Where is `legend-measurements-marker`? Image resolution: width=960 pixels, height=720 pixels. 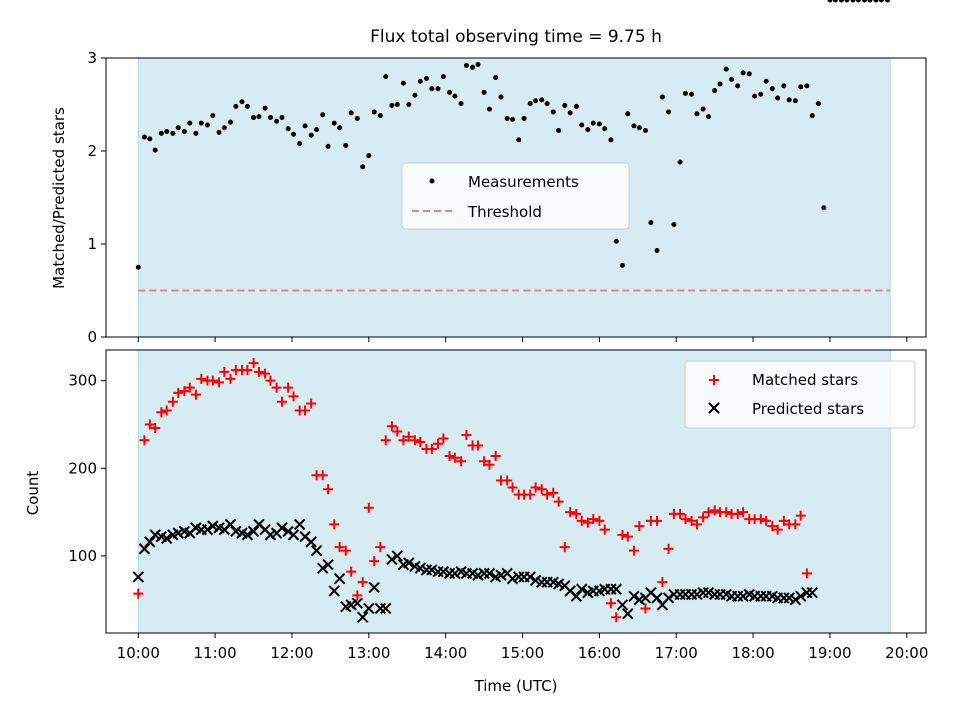 legend-measurements-marker is located at coordinates (432, 181).